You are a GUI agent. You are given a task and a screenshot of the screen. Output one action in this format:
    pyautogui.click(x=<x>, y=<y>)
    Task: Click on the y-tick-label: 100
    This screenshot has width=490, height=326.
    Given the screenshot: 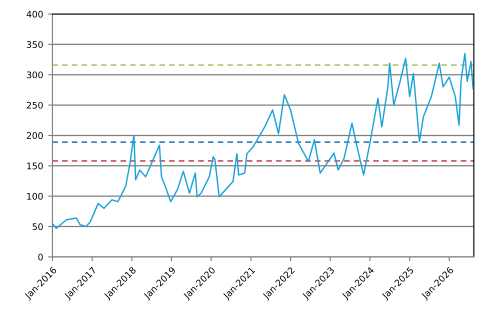 What is the action you would take?
    pyautogui.click(x=35, y=196)
    